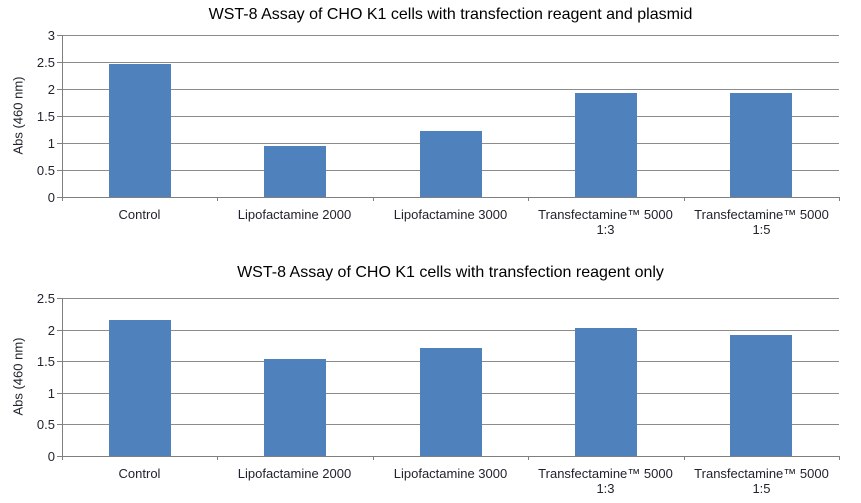  I want to click on y-tick-label: 3, so click(51, 35).